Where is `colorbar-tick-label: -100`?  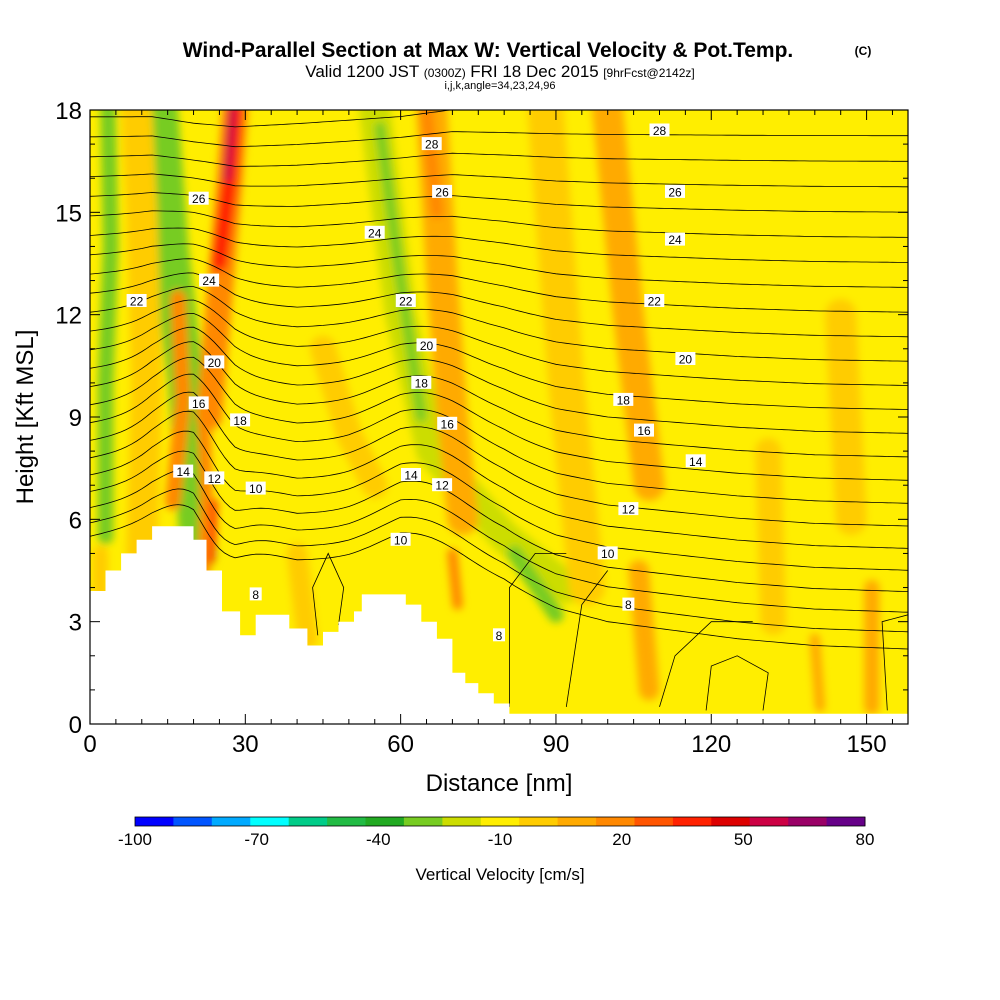 colorbar-tick-label: -100 is located at coordinates (135, 839).